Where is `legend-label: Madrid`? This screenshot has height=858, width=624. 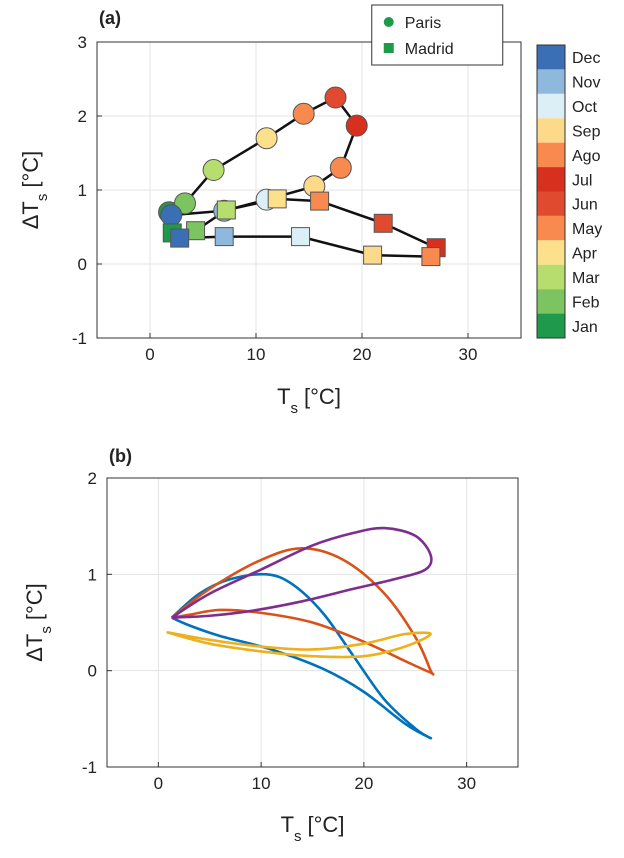
legend-label: Madrid is located at coordinates (429, 49).